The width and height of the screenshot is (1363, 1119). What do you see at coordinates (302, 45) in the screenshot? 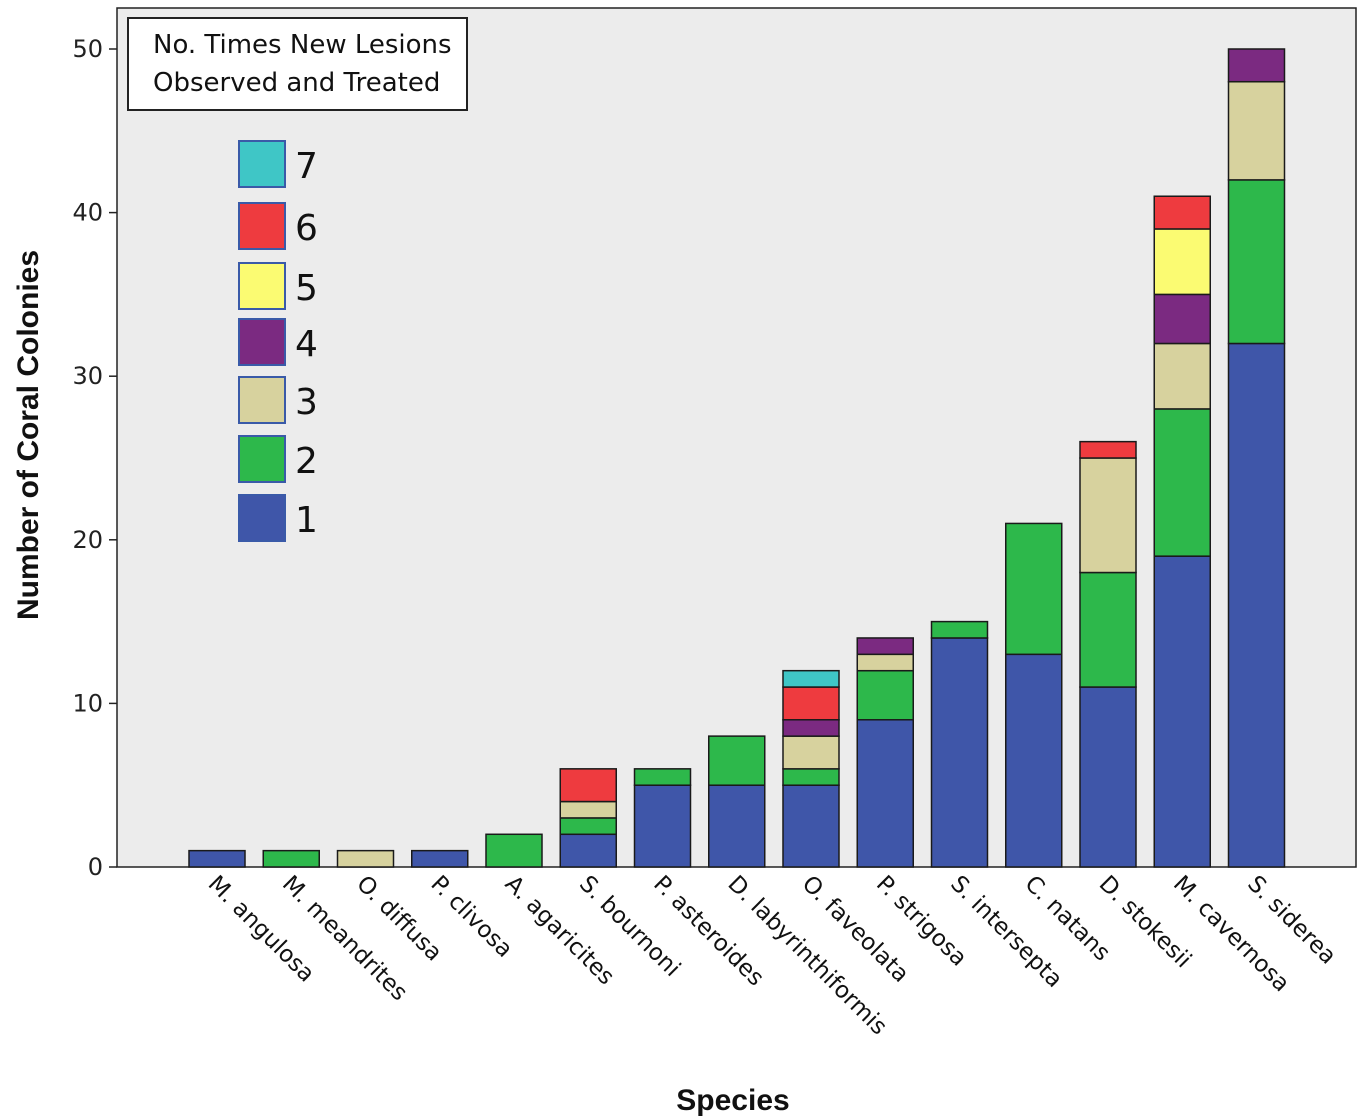
I see `legend-title-line-1: No. Times New Lesions` at bounding box center [302, 45].